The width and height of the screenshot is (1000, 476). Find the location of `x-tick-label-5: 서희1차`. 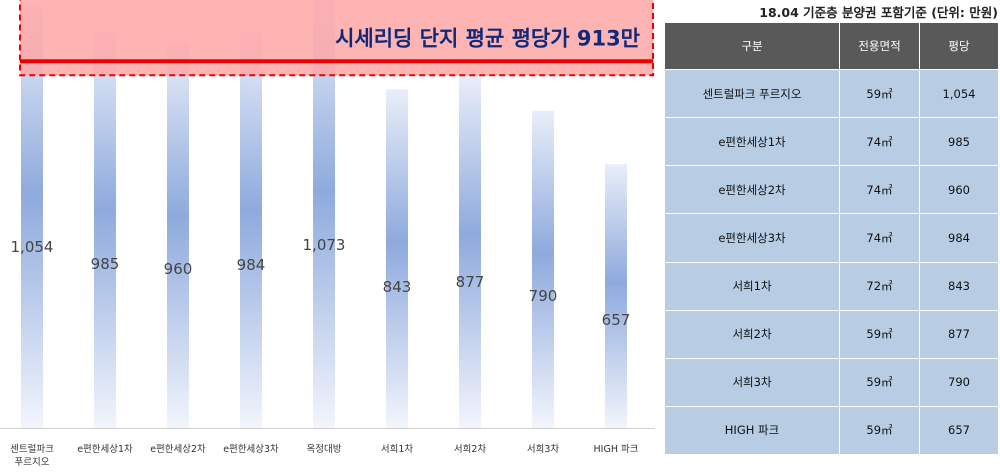

x-tick-label-5: 서희1차 is located at coordinates (397, 449).